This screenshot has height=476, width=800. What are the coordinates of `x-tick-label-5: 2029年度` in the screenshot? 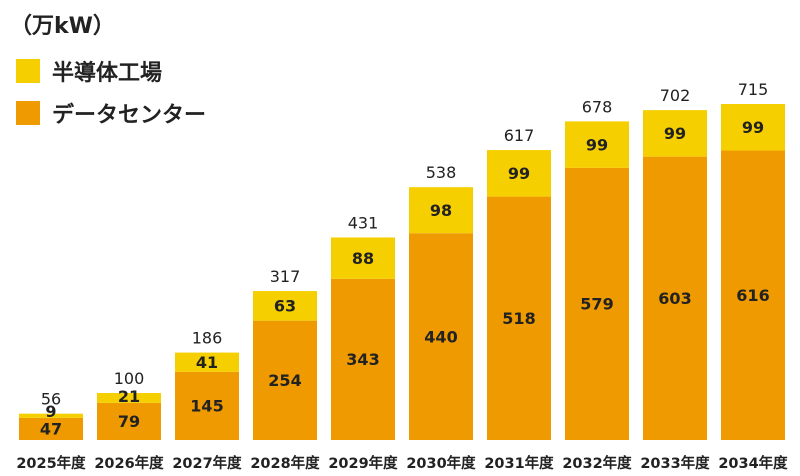 It's located at (363, 463).